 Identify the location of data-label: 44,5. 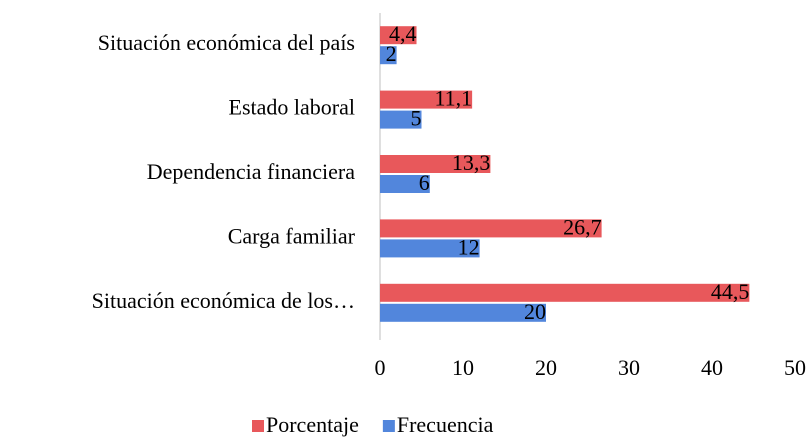
(730, 291).